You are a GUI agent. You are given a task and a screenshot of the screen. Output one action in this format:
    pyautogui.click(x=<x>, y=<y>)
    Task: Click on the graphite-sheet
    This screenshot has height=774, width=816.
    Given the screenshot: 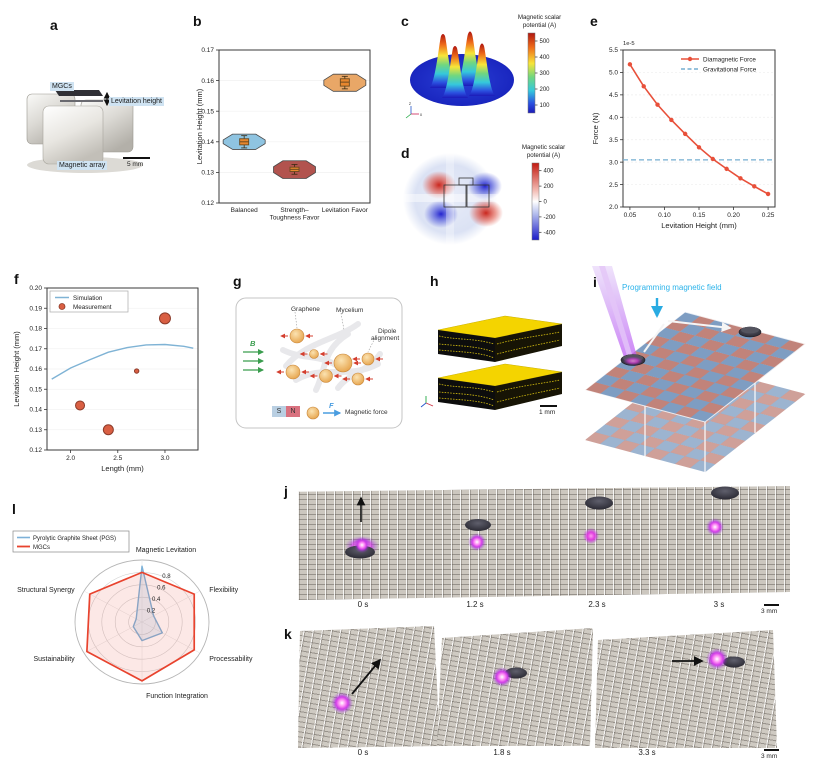 What is the action you would take?
    pyautogui.click(x=79, y=93)
    